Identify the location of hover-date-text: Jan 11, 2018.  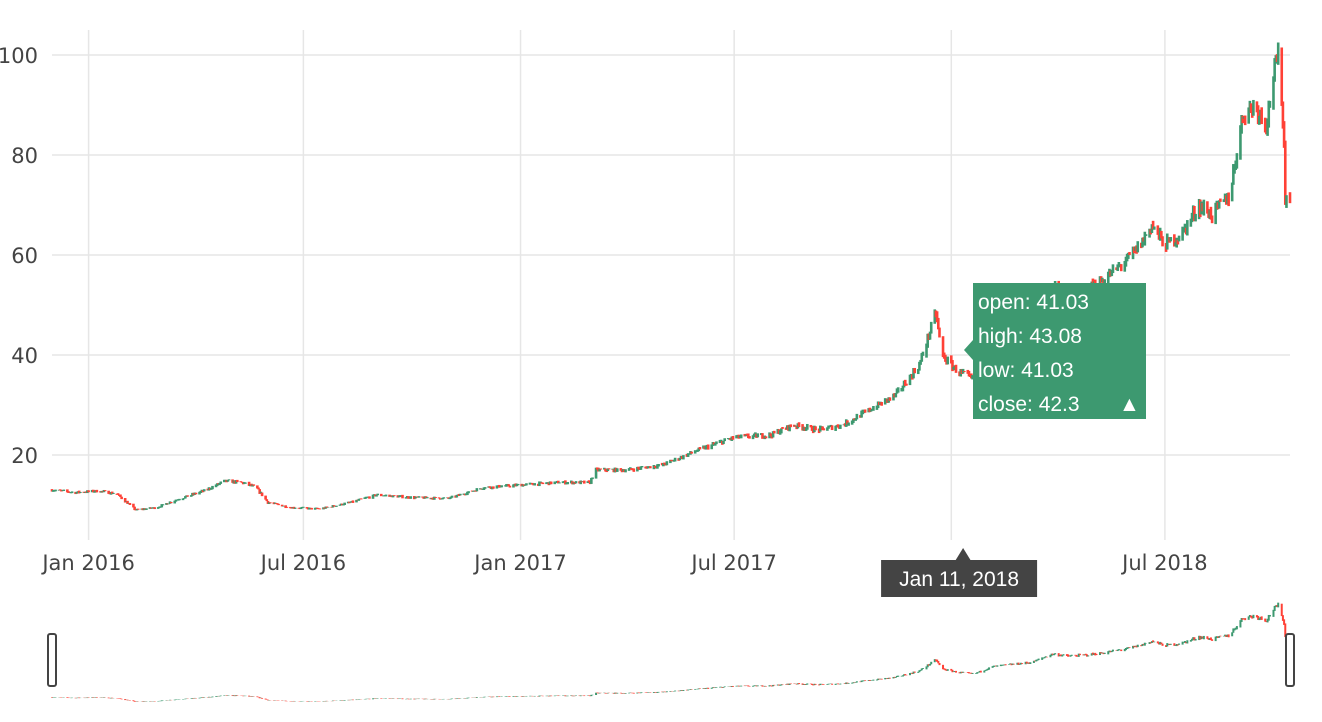
(959, 579).